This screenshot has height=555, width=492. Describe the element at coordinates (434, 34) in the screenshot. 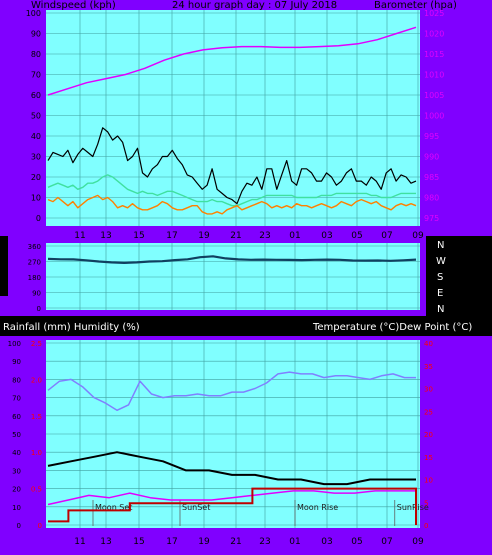

I see `barometer-tick-label: 1020` at that location.